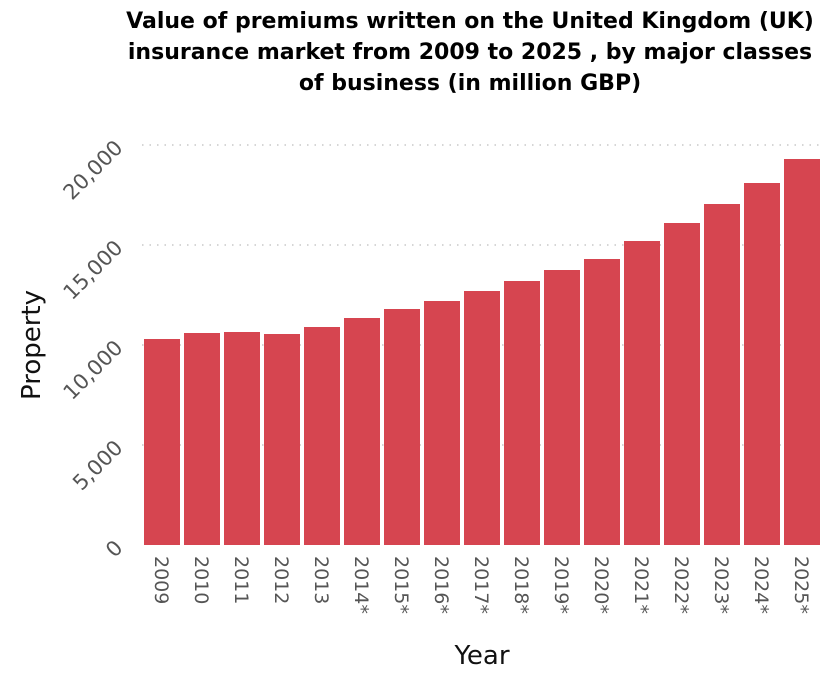 Image resolution: width=832 pixels, height=680 pixels. I want to click on x-tick-label: 2013, so click(321, 580).